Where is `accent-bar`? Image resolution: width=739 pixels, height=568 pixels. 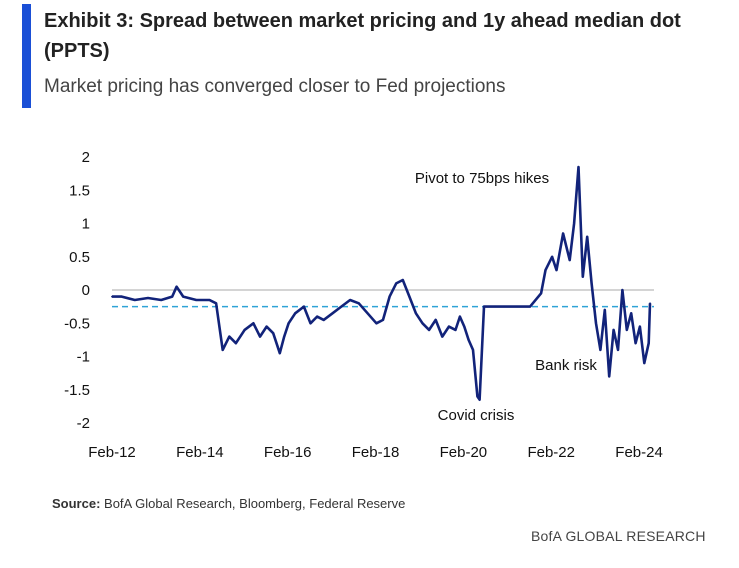 accent-bar is located at coordinates (26, 56).